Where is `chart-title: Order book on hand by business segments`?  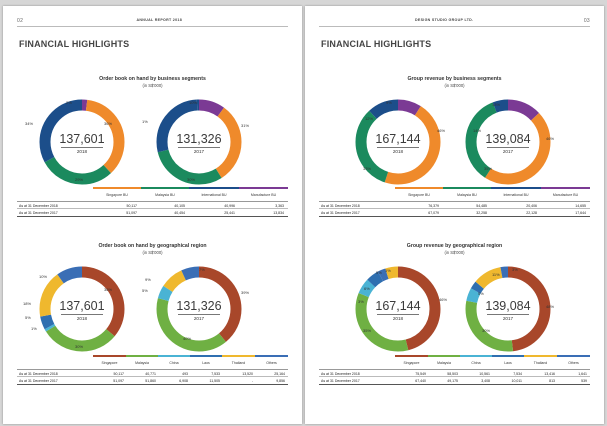 chart-title: Order book on hand by business segments is located at coordinates (152, 79).